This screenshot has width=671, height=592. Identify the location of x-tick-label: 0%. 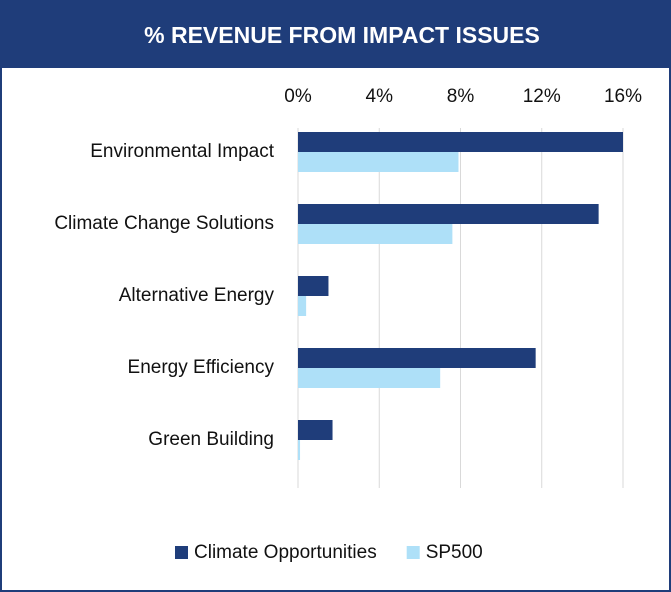
(298, 96).